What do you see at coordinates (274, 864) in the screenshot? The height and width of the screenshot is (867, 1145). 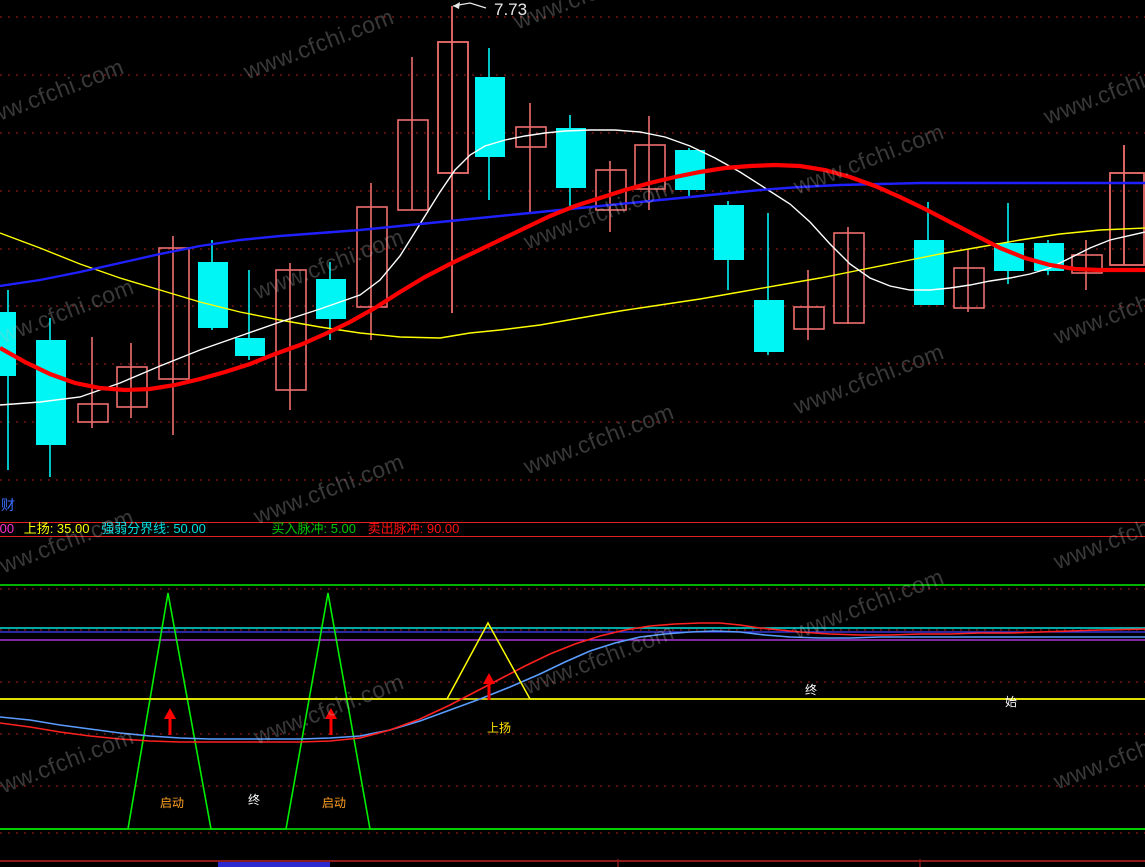 I see `scrollbar-thumb` at bounding box center [274, 864].